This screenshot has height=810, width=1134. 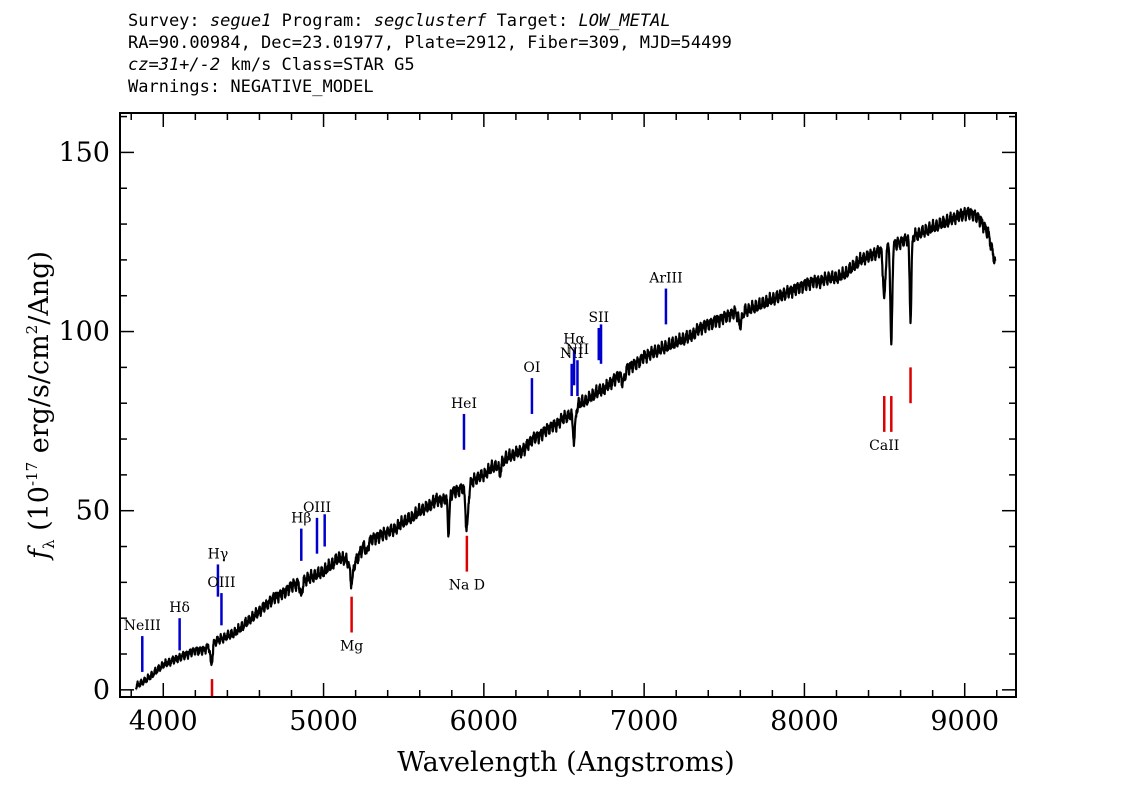 What do you see at coordinates (574, 339) in the screenshot?
I see `emission-line-label: Hα` at bounding box center [574, 339].